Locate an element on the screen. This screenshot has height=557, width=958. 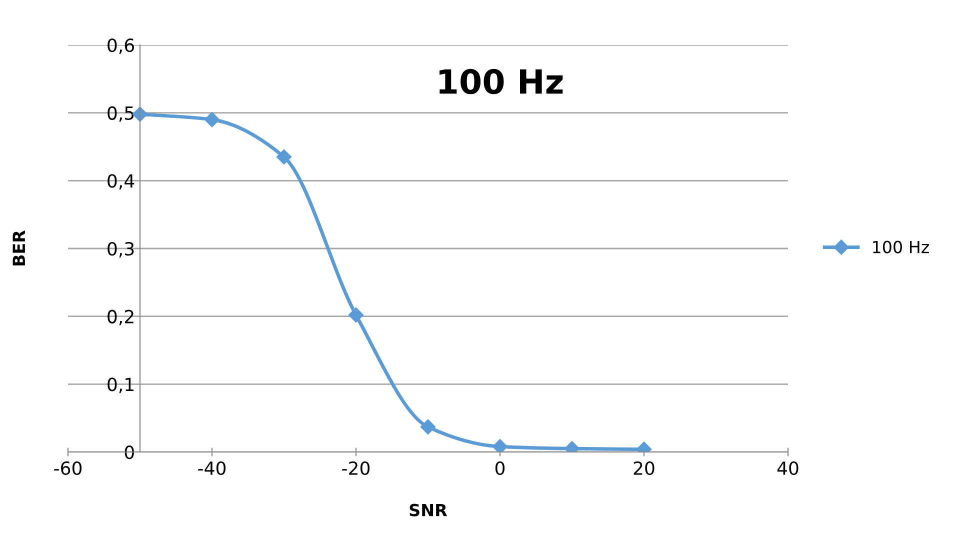
y-tick-label: 0,1 is located at coordinates (121, 386).